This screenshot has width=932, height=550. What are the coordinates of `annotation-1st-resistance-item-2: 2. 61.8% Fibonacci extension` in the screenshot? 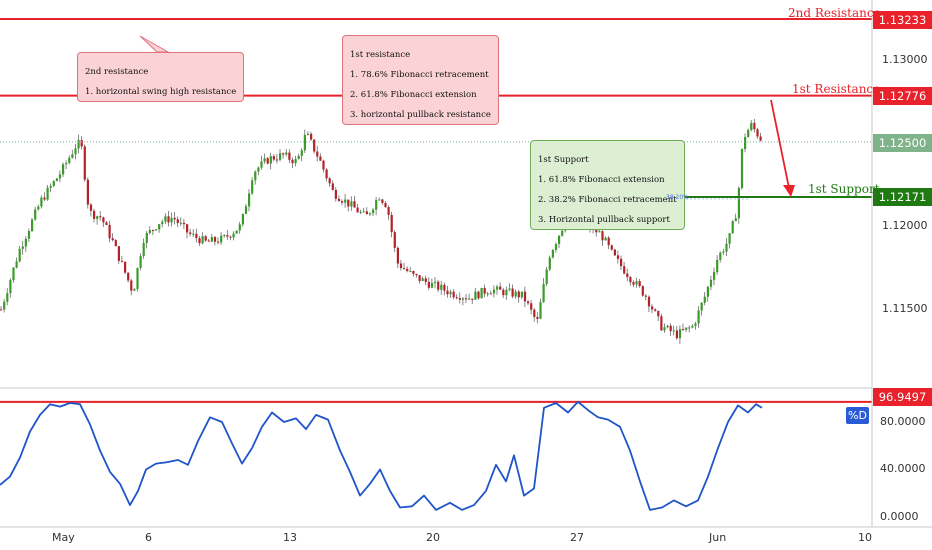 It's located at (413, 95).